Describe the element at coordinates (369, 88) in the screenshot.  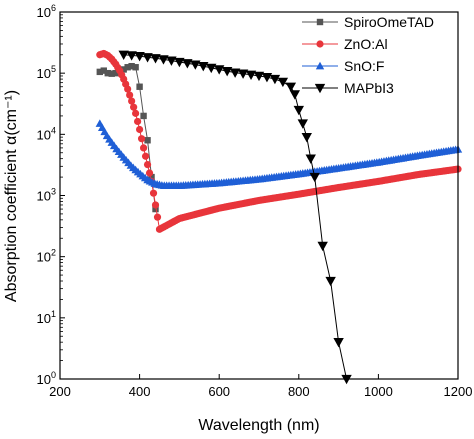
I see `legend-label: MAPbI3` at that location.